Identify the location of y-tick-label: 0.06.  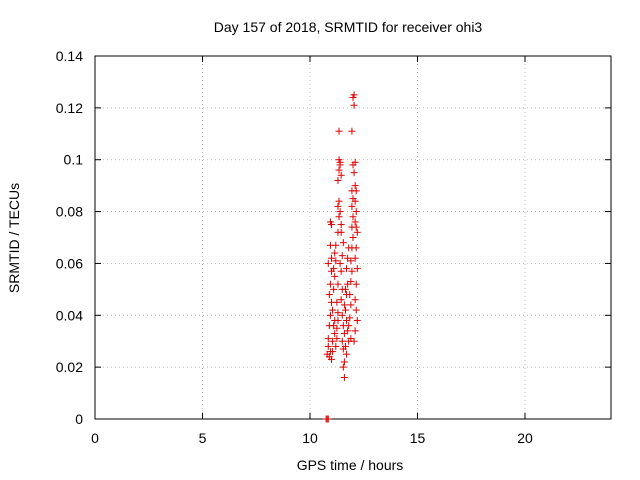
(69, 263).